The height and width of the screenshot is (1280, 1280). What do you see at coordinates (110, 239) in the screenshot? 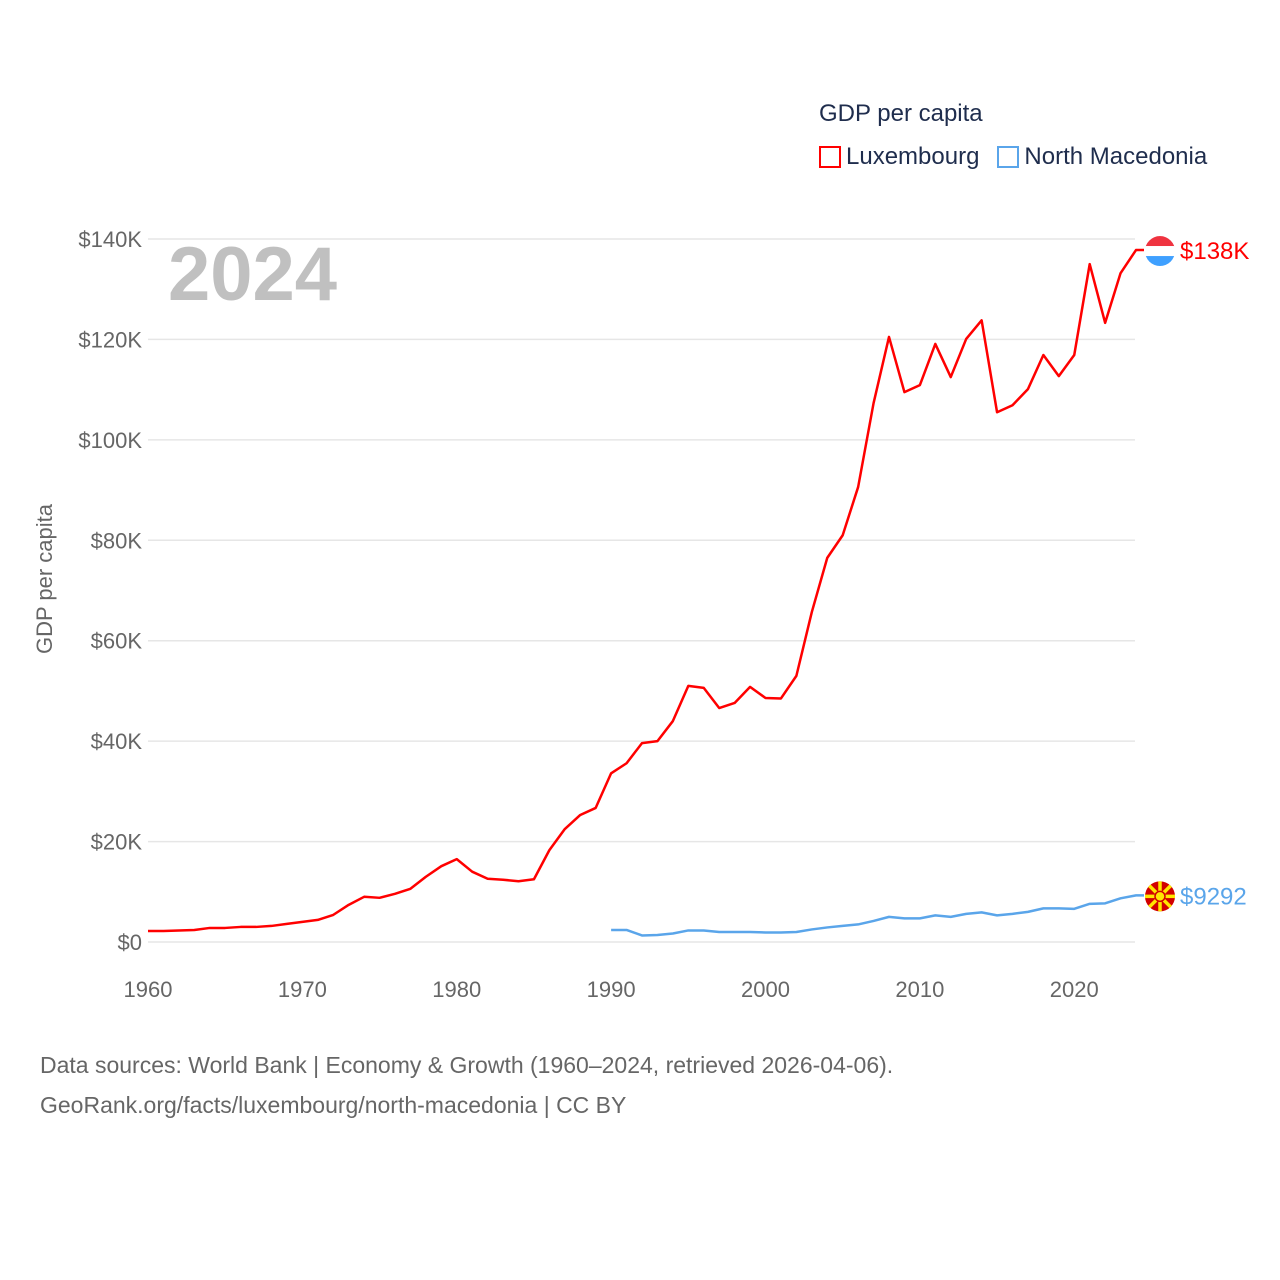
I see `y-tick-label: $140K` at bounding box center [110, 239].